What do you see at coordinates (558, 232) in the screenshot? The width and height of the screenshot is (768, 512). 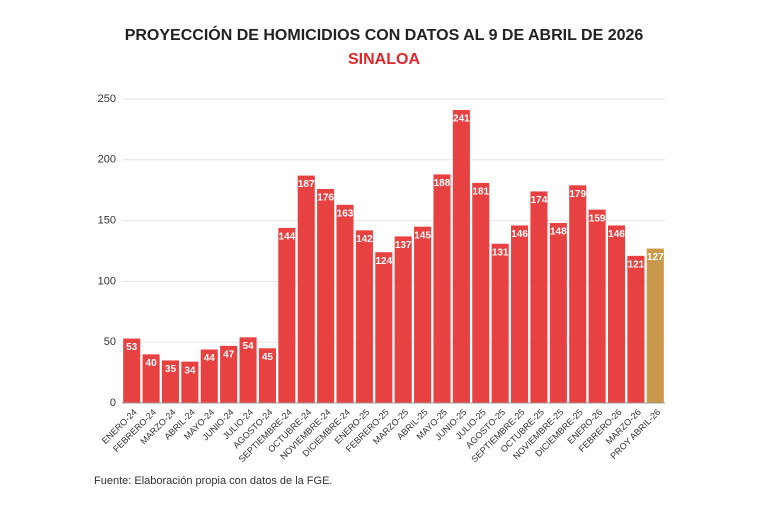 I see `data-label: 148` at bounding box center [558, 232].